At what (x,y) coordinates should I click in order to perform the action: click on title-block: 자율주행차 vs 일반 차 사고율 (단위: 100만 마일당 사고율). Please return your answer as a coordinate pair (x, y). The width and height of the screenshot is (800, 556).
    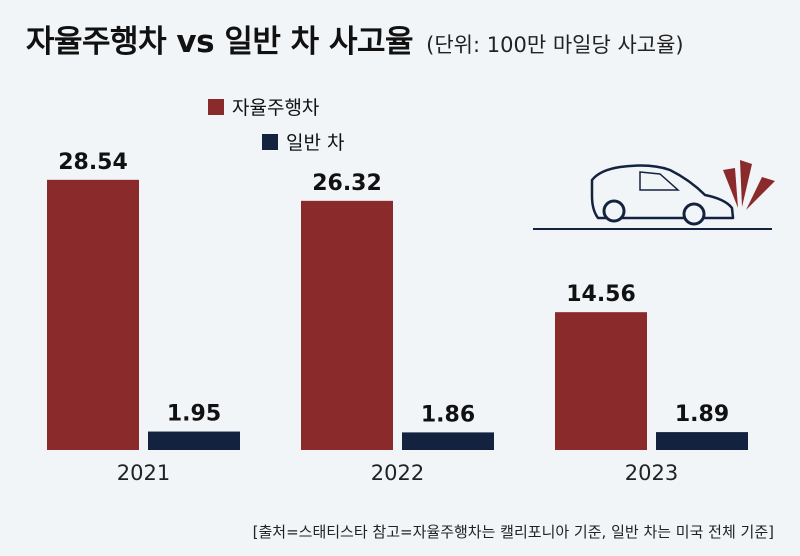
    Looking at the image, I should click on (406, 38).